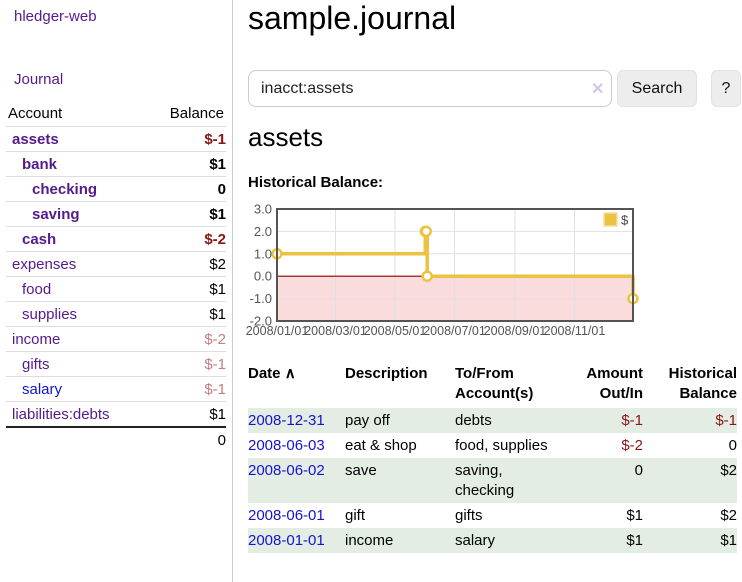  What do you see at coordinates (81, 164) in the screenshot?
I see `sidebar-account-bank: bank` at bounding box center [81, 164].